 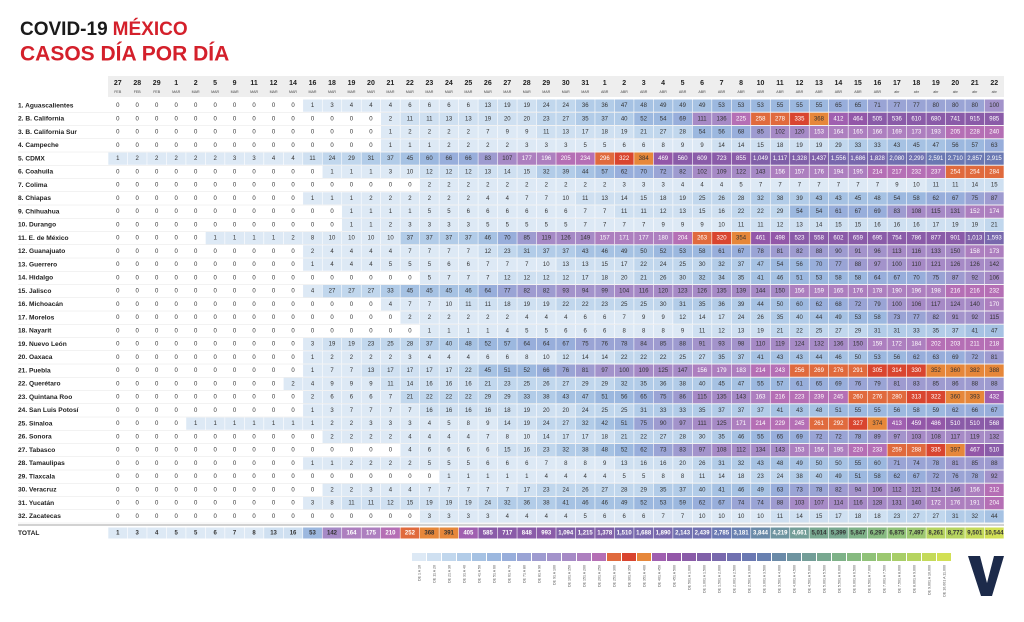 I want to click on cell-value: 29, so click(x=351, y=159).